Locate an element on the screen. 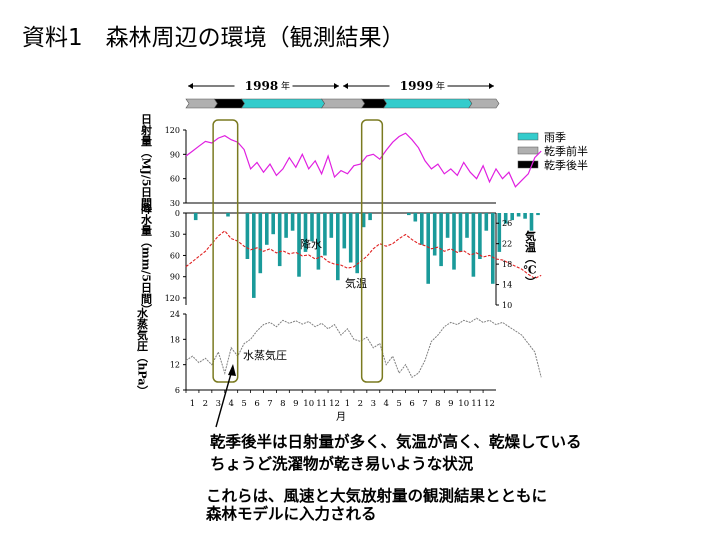 Image resolution: width=719 pixels, height=539 pixels. temperature-annotation: 気温 is located at coordinates (356, 283).